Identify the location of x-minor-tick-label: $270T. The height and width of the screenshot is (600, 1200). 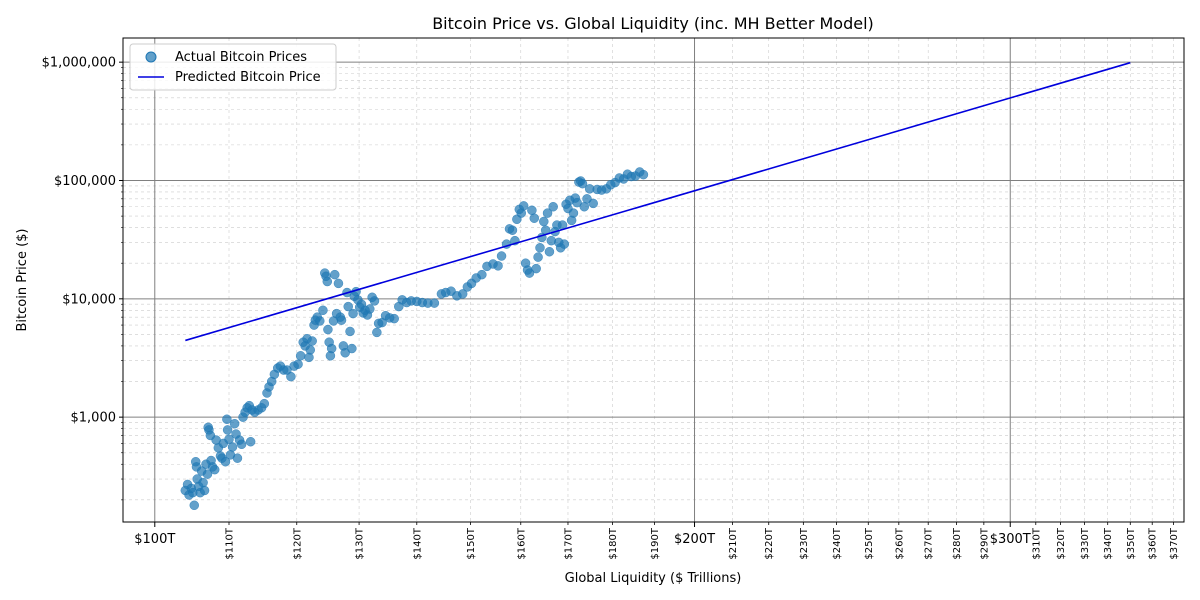
(929, 543).